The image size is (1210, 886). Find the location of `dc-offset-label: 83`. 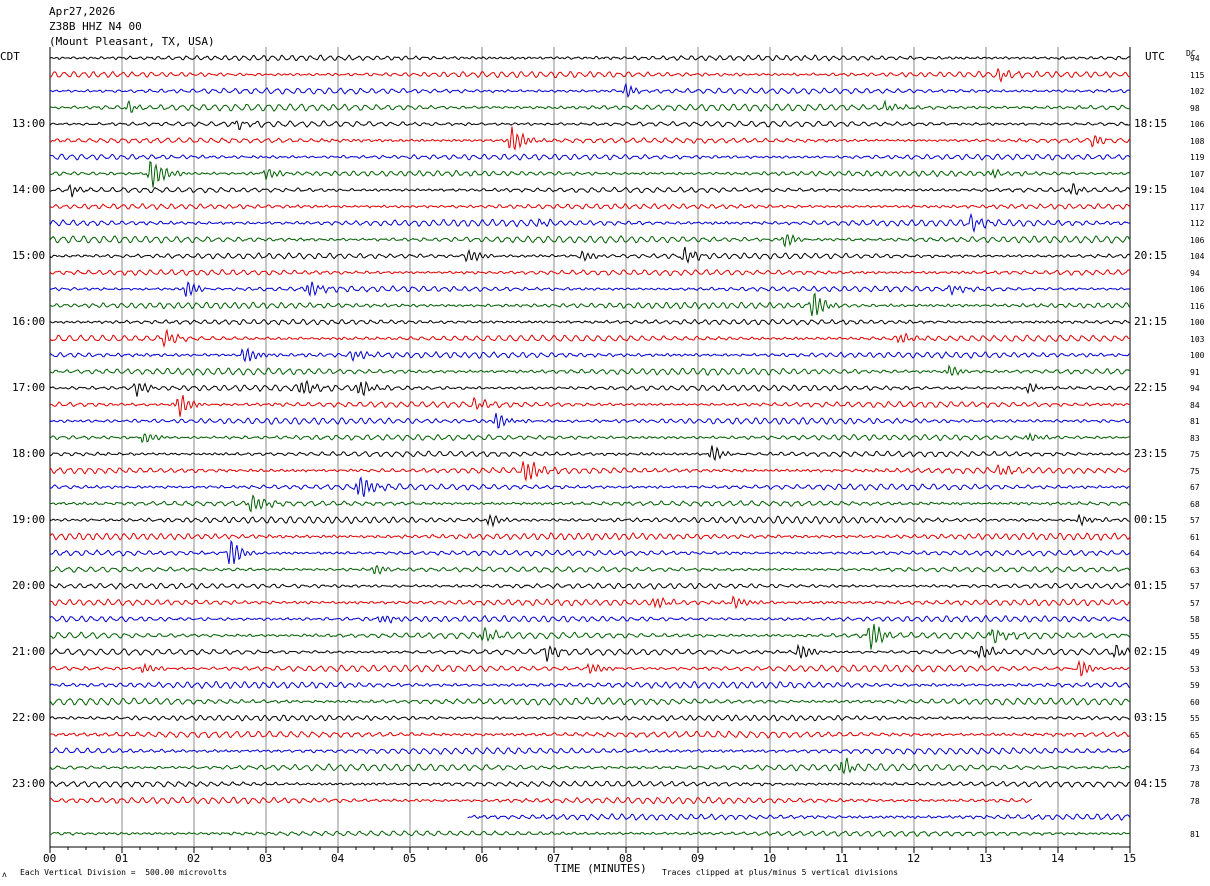

dc-offset-label: 83 is located at coordinates (1195, 438).